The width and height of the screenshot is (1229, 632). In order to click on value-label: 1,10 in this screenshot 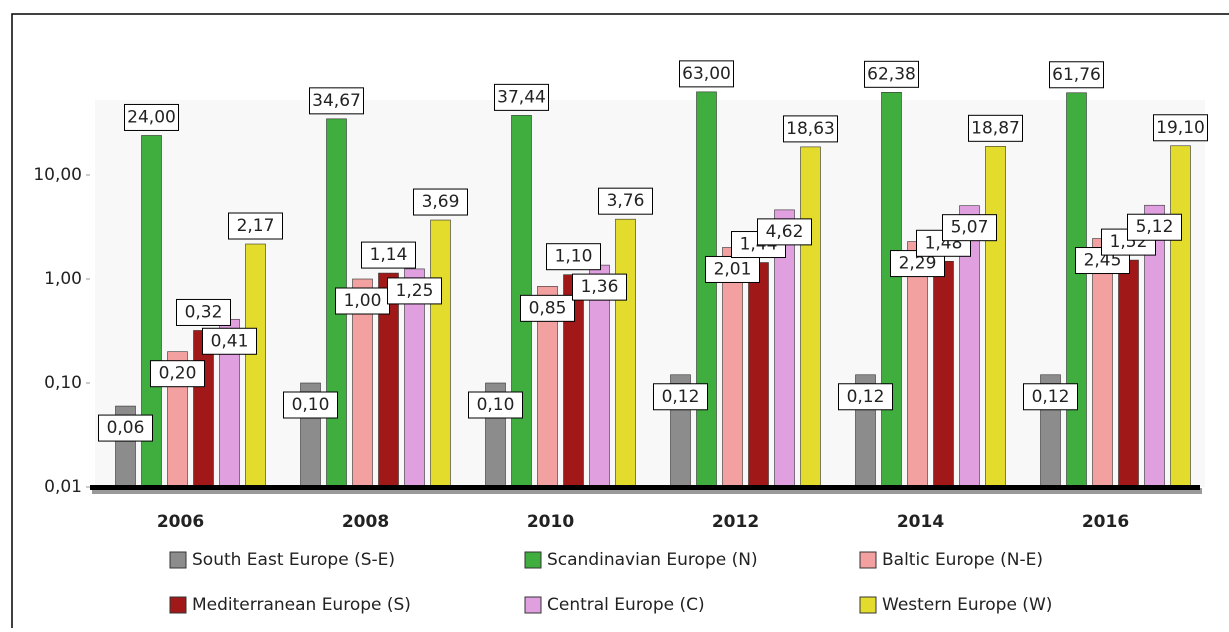, I will do `click(574, 257)`.